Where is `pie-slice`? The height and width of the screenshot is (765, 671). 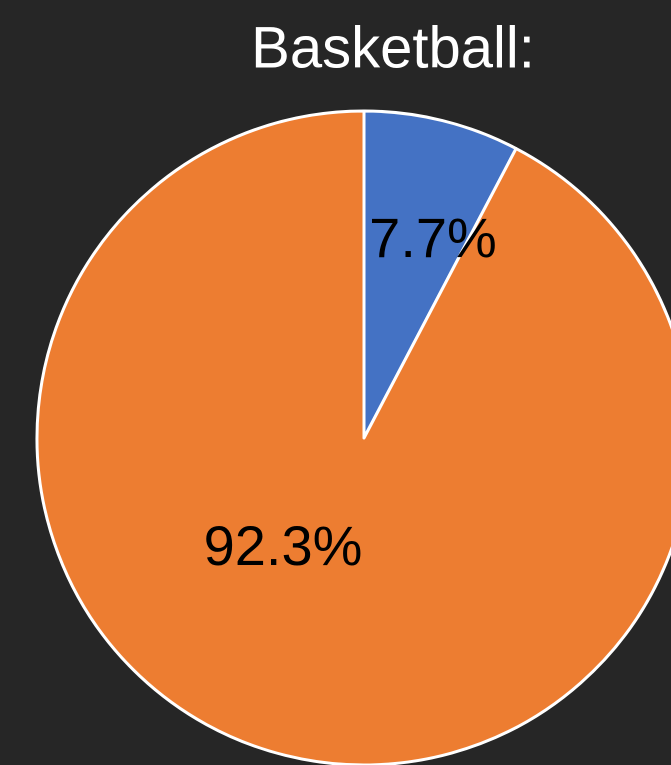 pie-slice is located at coordinates (440, 274).